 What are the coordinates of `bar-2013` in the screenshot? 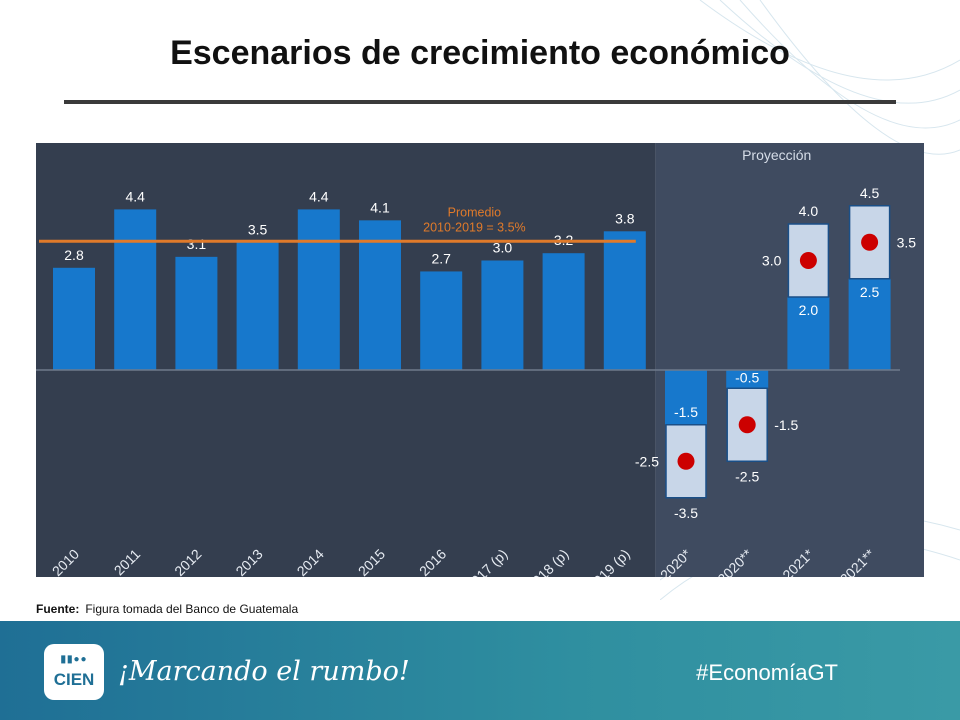 It's located at (257, 306).